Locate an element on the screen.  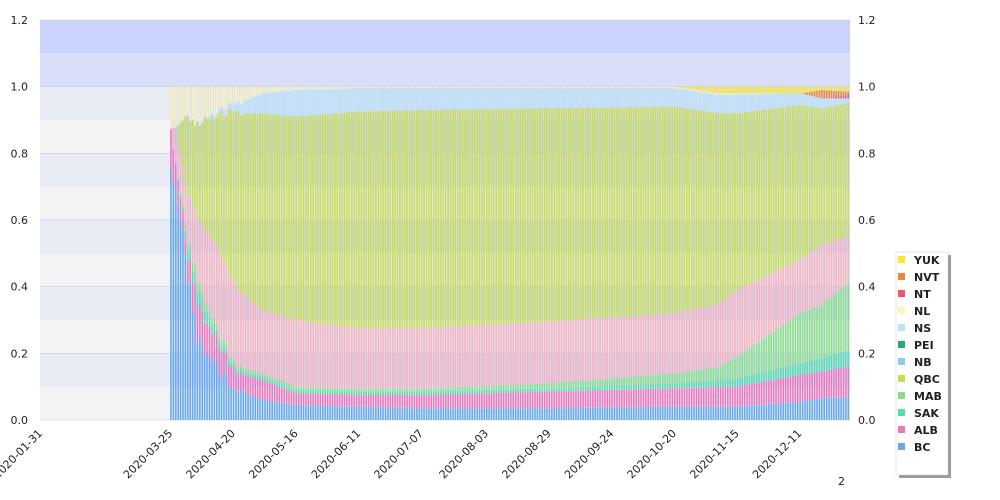
y-tick-label-left: 1.0 is located at coordinates (20, 87).